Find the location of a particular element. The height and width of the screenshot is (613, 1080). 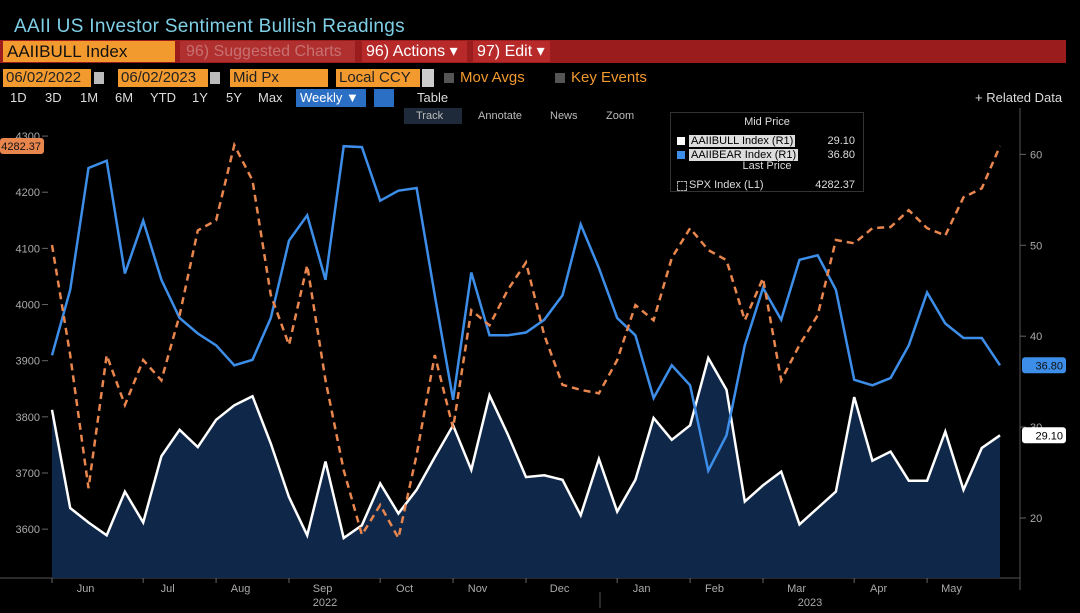

range-button: 5Y is located at coordinates (234, 97).